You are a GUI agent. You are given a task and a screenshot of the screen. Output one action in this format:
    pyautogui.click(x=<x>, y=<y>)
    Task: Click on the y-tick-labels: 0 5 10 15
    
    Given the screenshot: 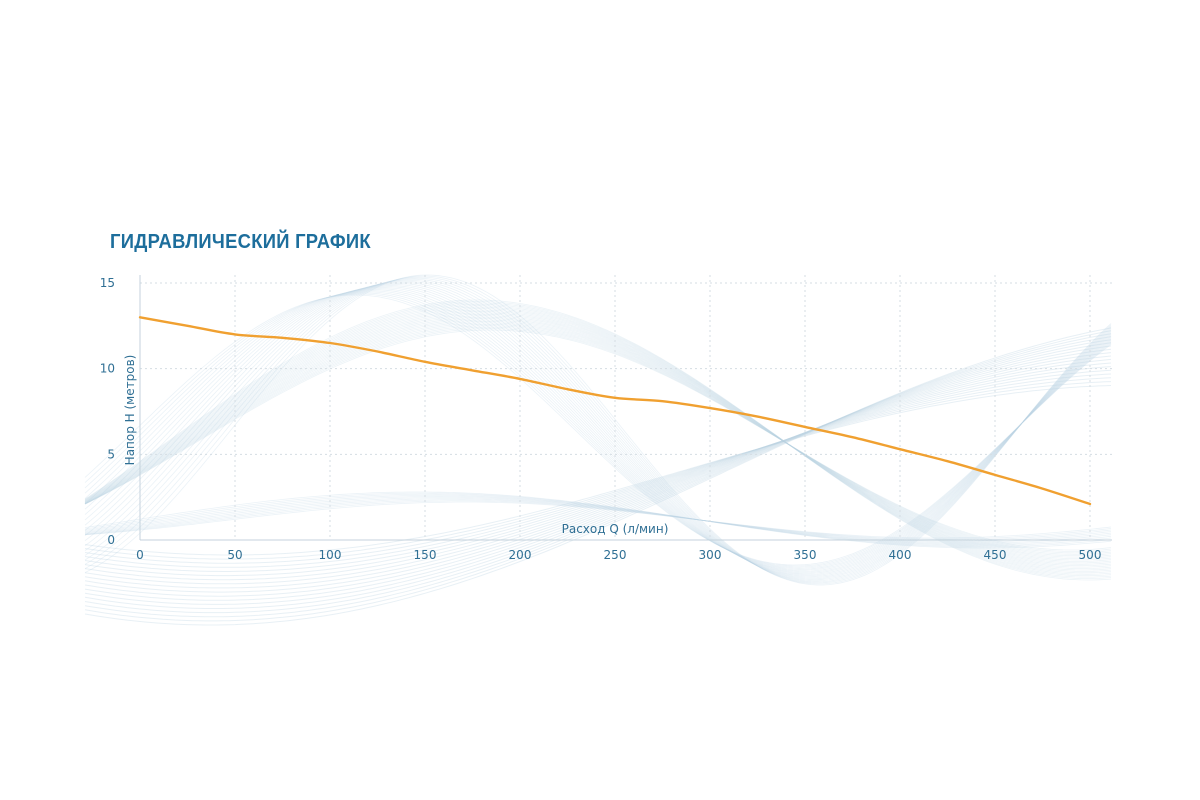 What is the action you would take?
    pyautogui.click(x=107, y=411)
    